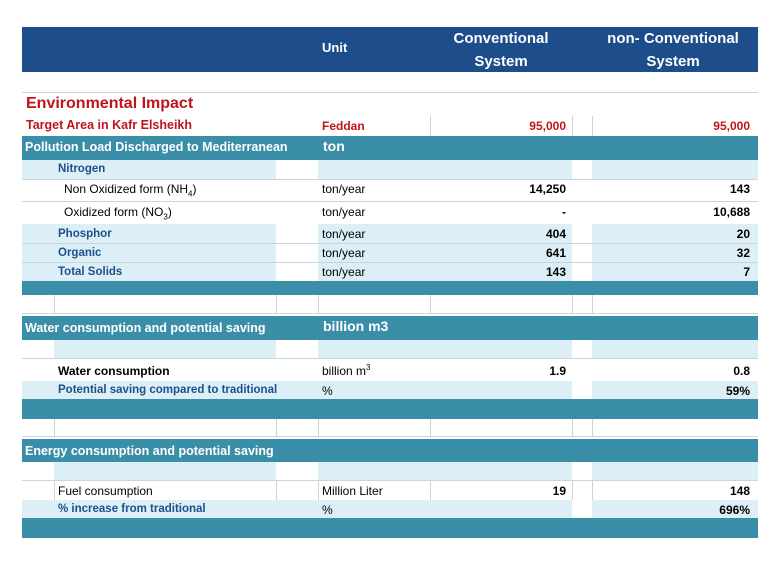 Image resolution: width=780 pixels, height=561 pixels. I want to click on fuel-consumption-unit: Million Liter, so click(352, 491).